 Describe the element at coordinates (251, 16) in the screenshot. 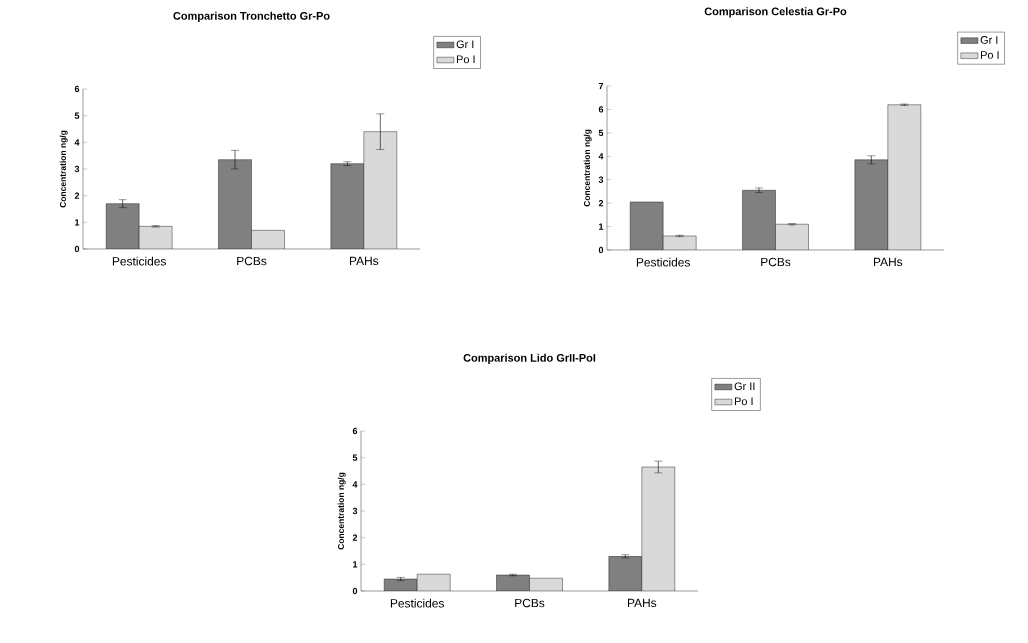

I see `chart-title: Comparison Tronchetto Gr-Po` at that location.